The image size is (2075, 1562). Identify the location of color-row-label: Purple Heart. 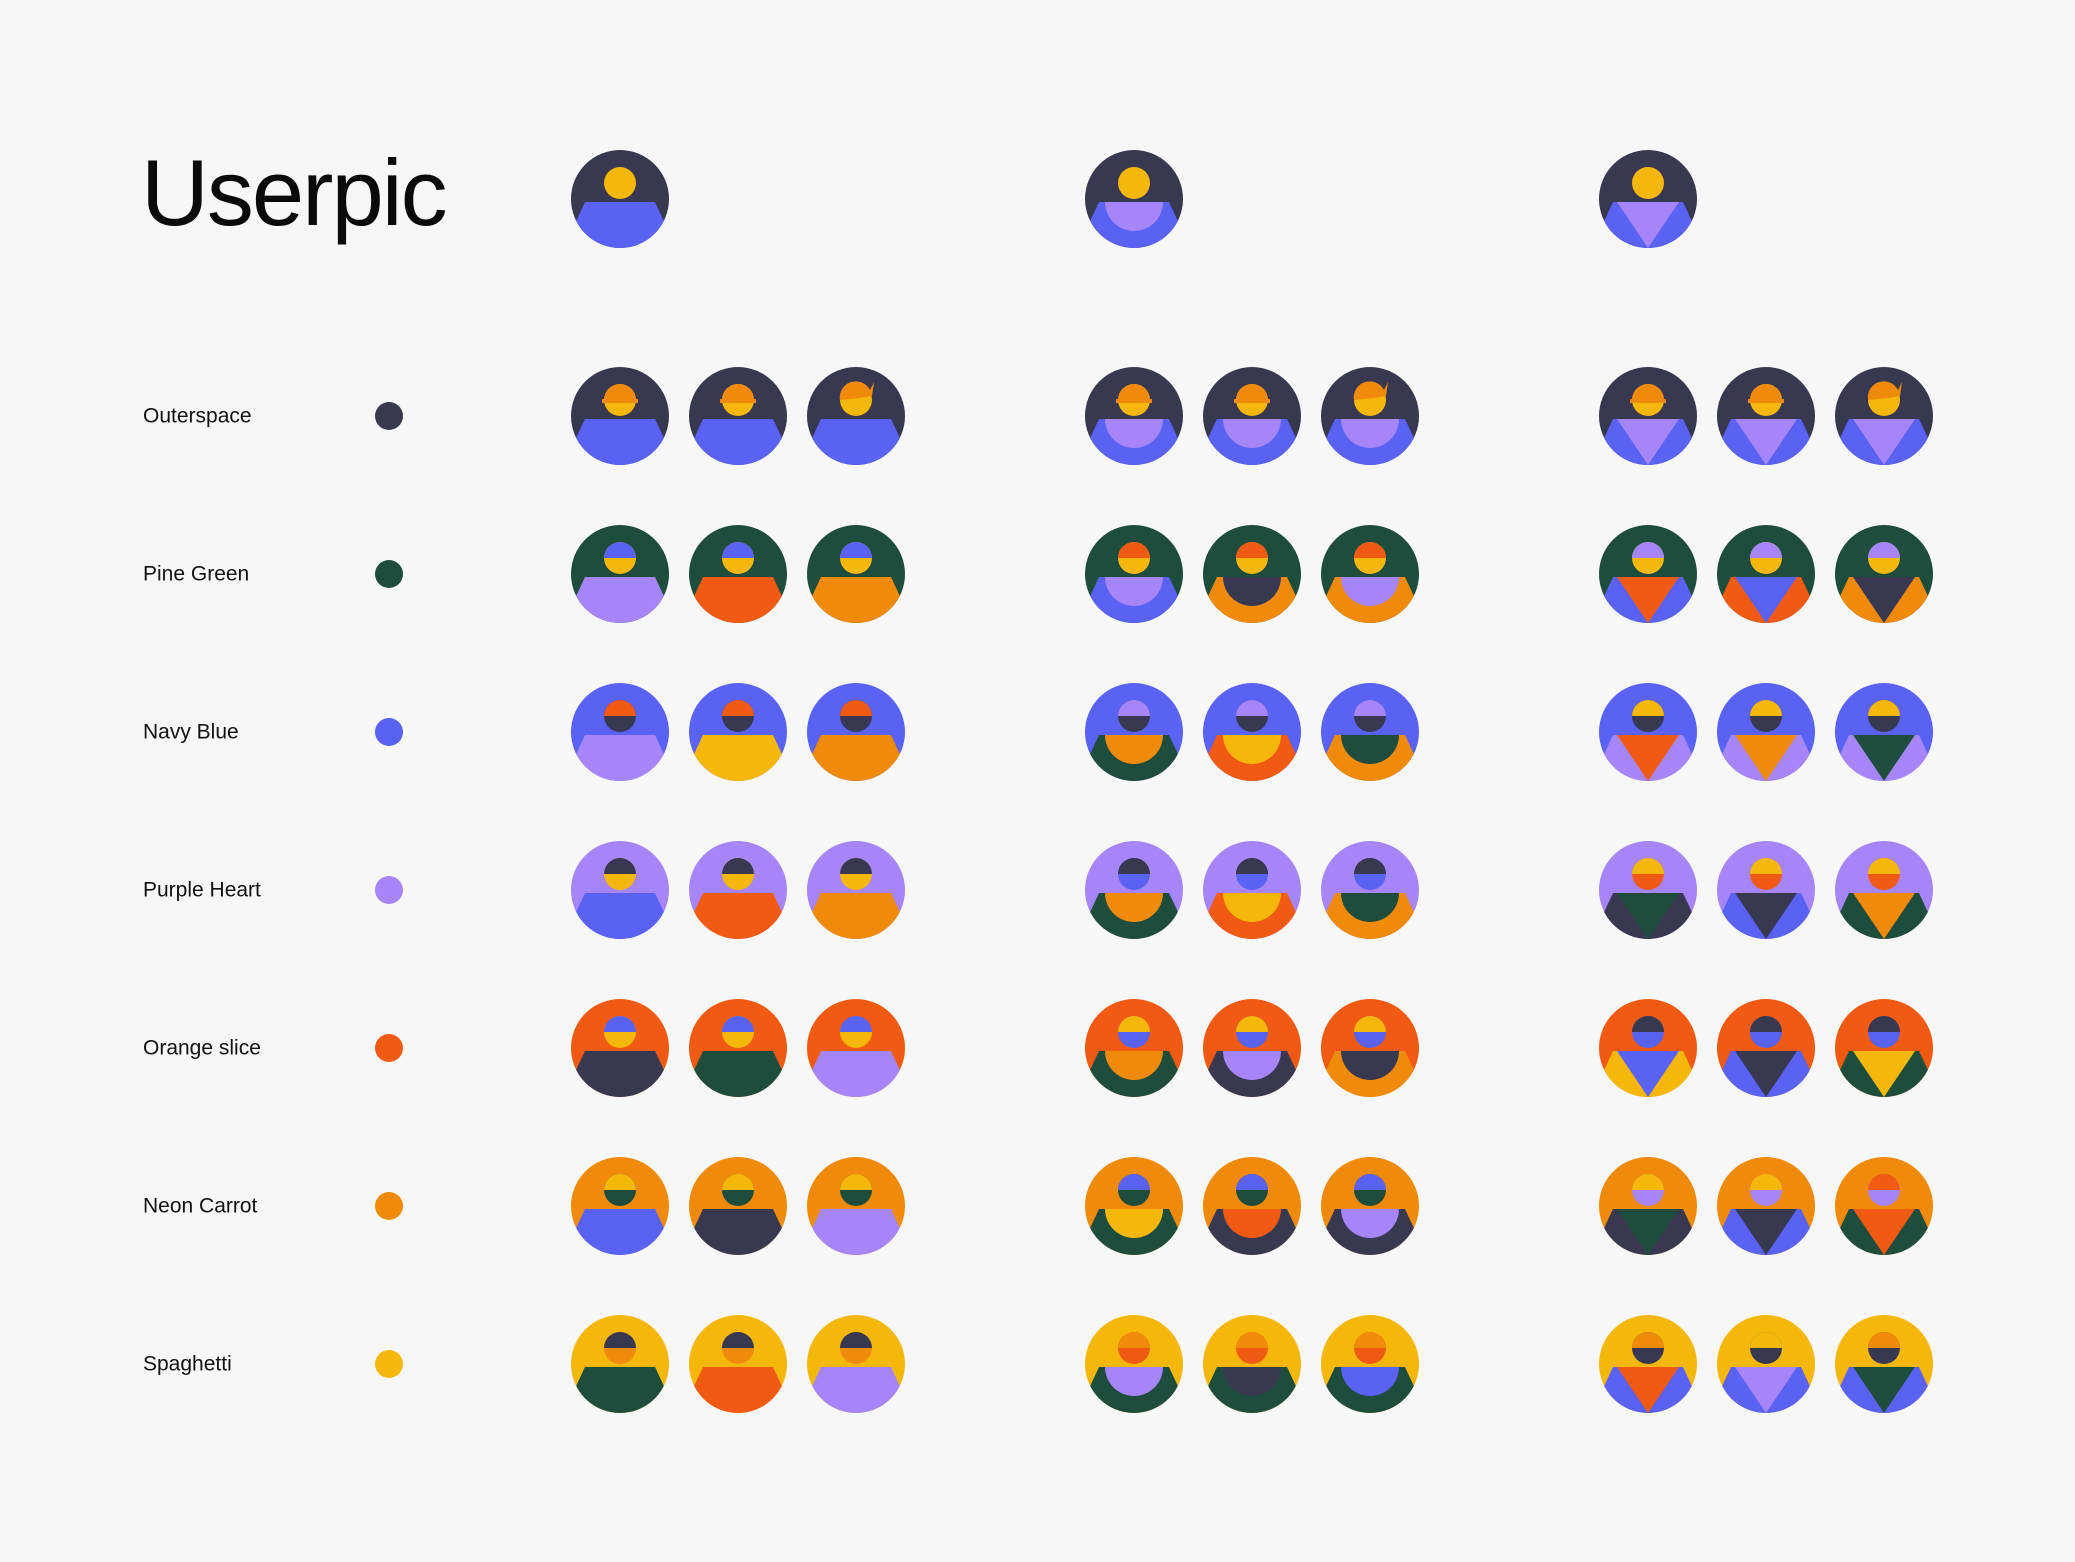
(202, 890).